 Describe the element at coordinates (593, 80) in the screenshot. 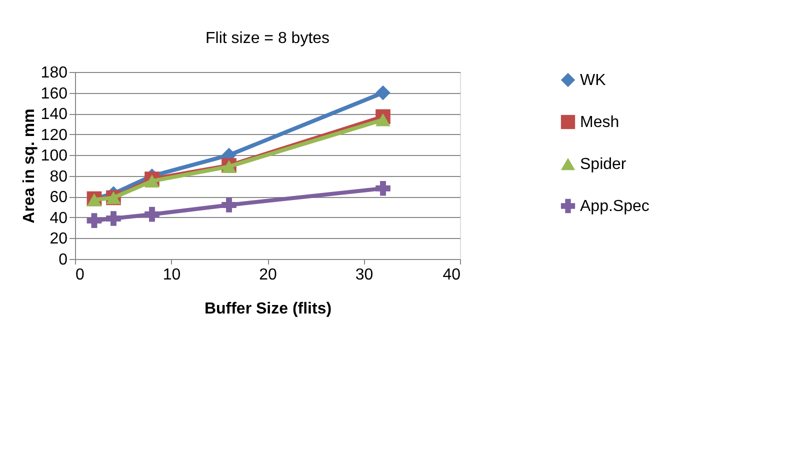

I see `legend-label: WK` at that location.